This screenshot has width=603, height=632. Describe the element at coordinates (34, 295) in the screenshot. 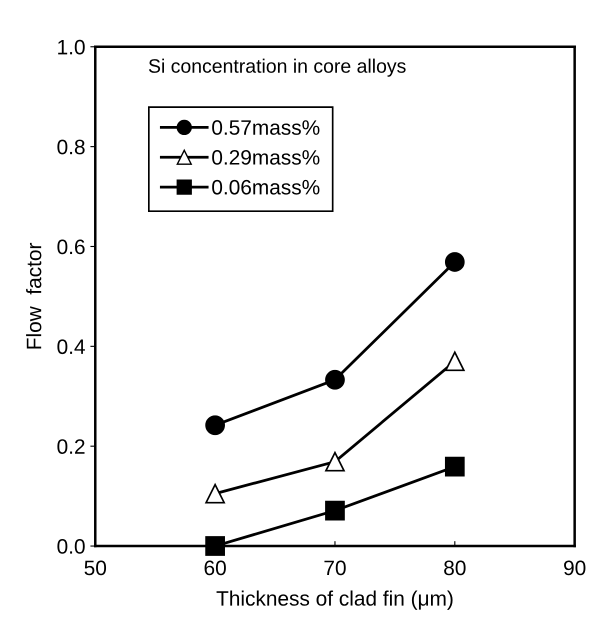

I see `y-axis-title: Flow factor` at that location.